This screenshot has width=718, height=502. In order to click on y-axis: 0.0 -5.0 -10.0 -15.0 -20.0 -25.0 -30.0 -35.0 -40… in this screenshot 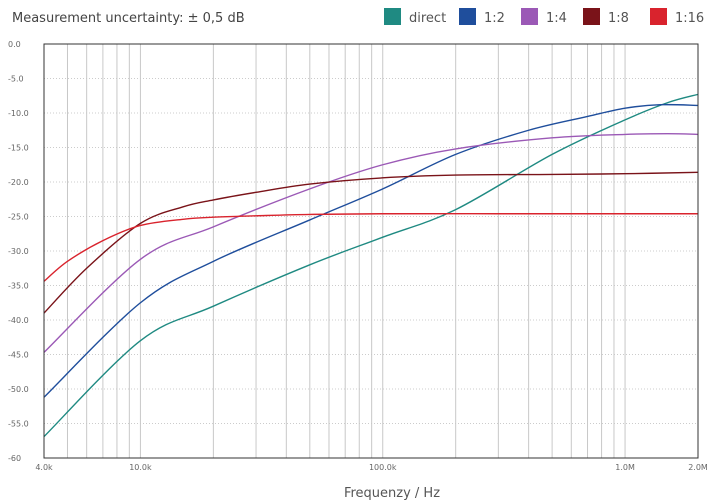, I will do `click(18, 251)`.